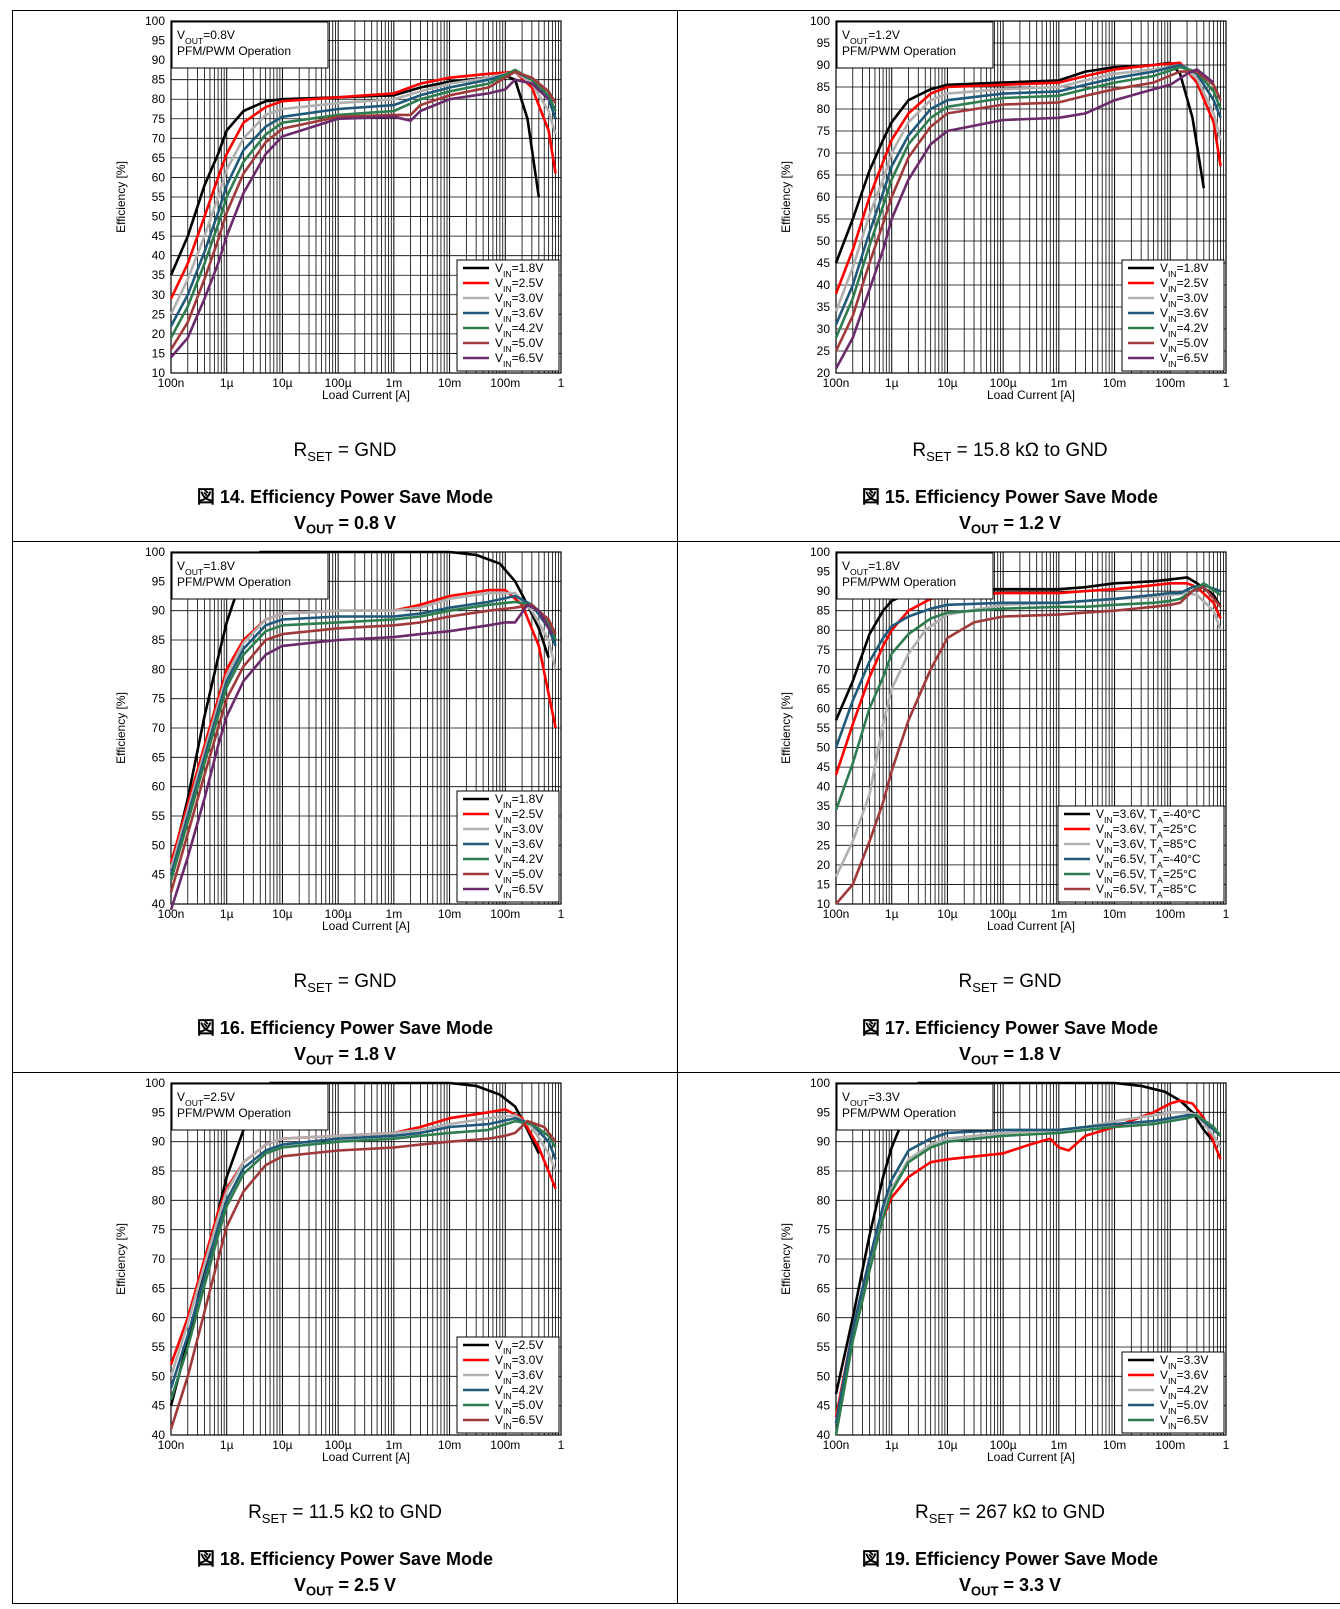  Describe the element at coordinates (282, 1445) in the screenshot. I see `x-tick-label: 10µ` at that location.